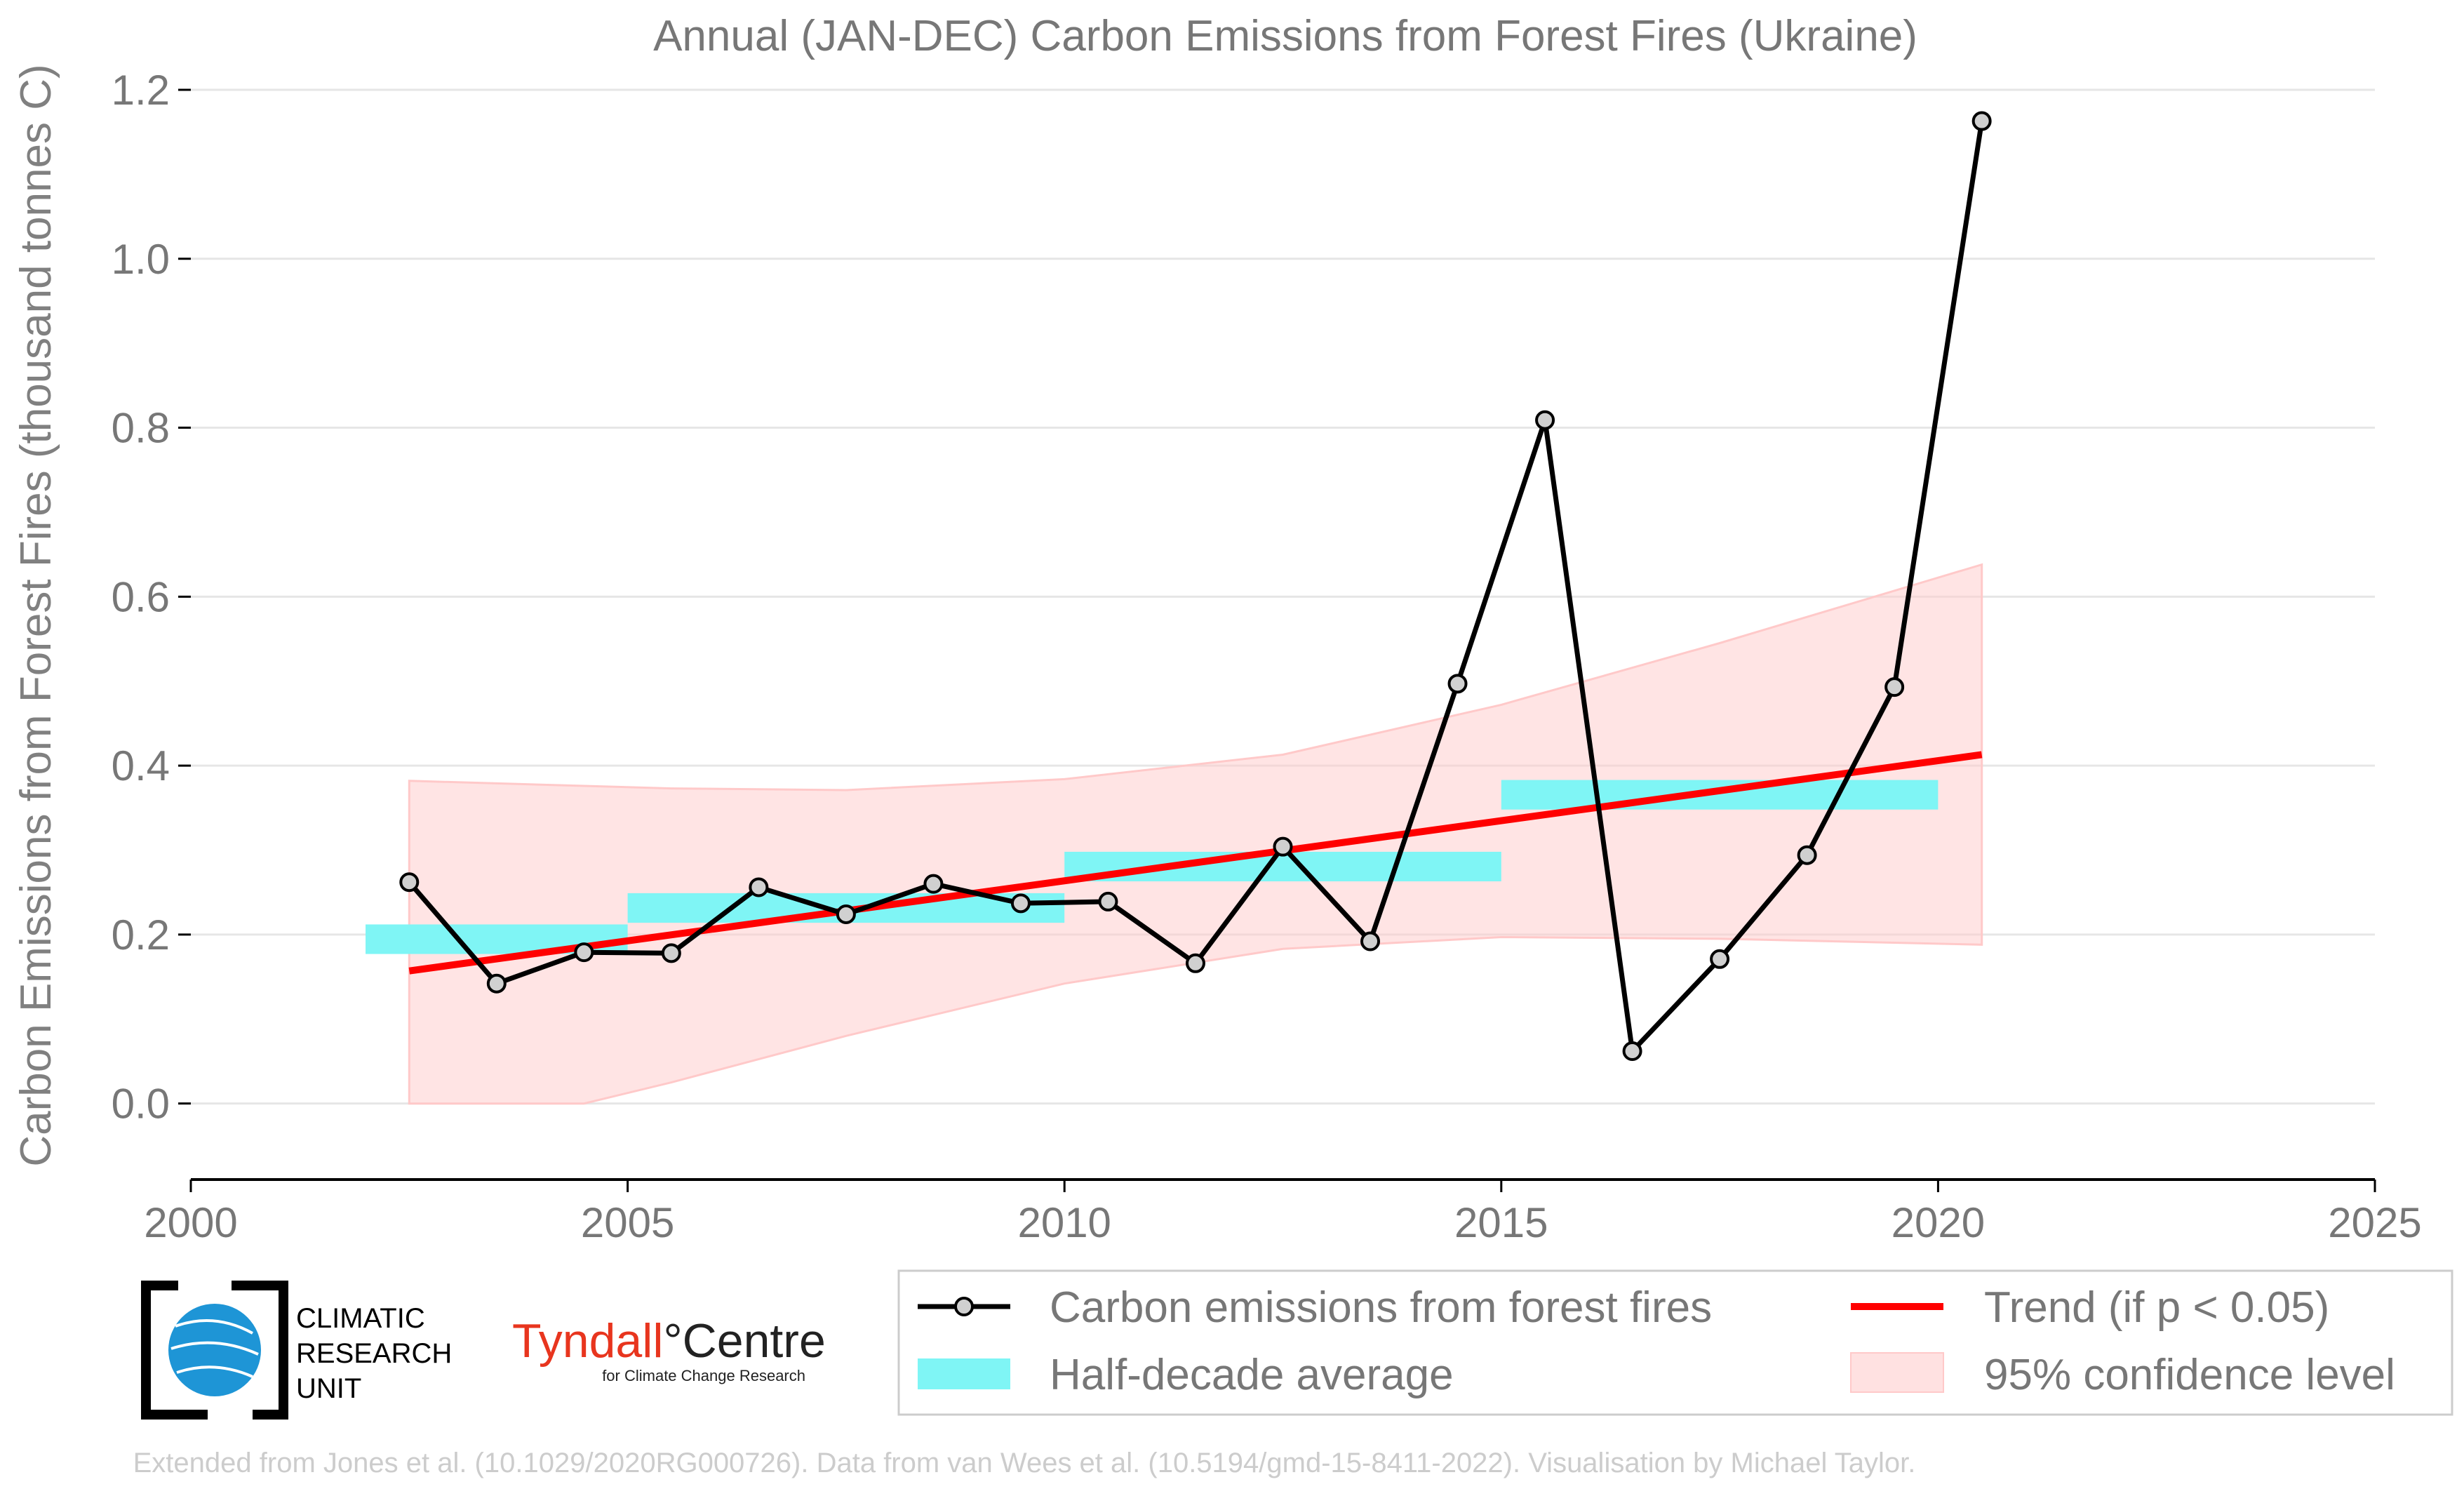 The height and width of the screenshot is (1496, 2464). I want to click on legend-box, so click(1675, 1342).